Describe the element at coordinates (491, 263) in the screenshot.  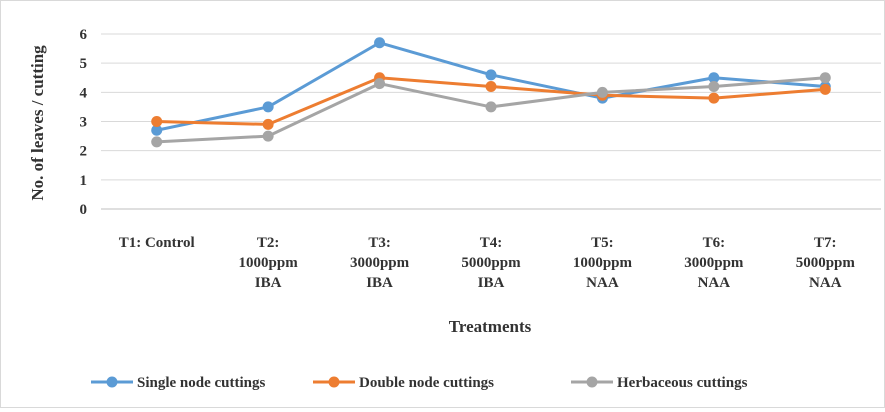
I see `x-tick-label: T4: 5000ppm IBA` at that location.